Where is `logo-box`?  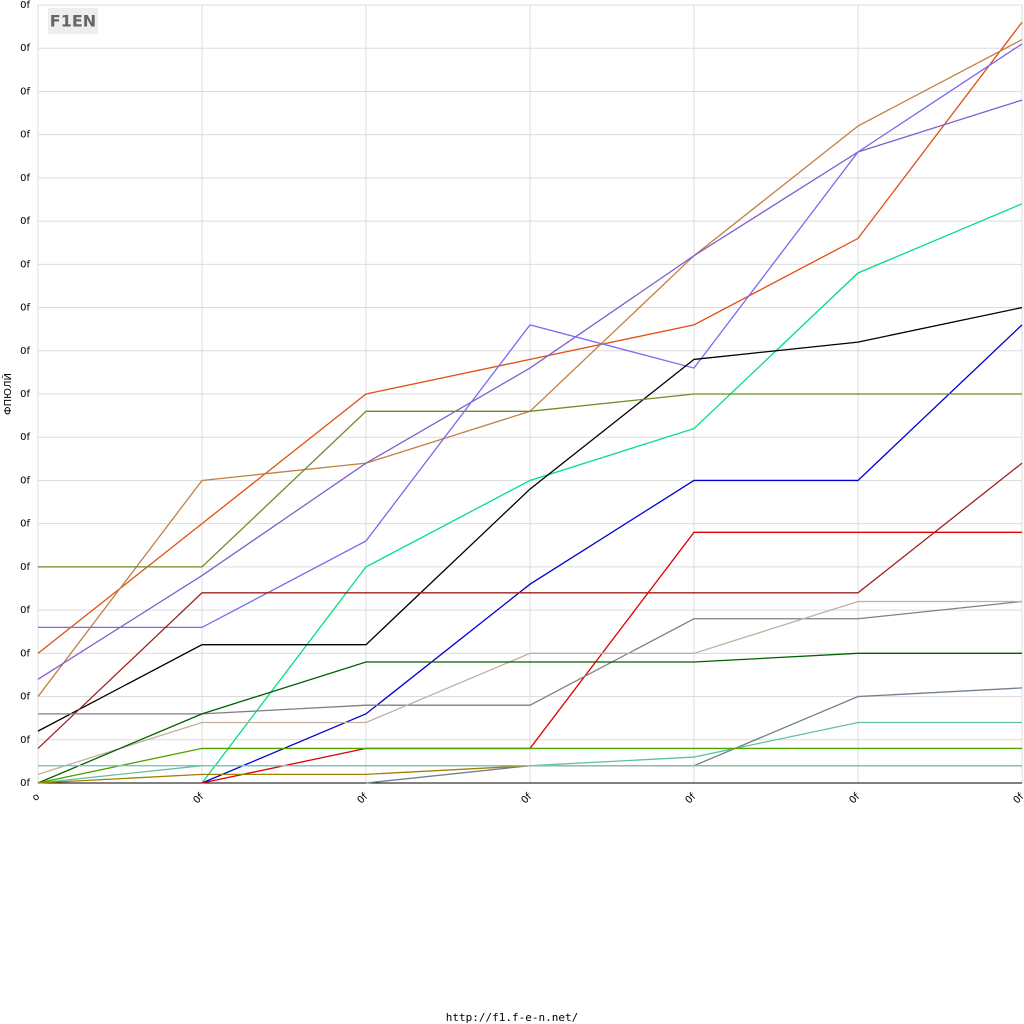 logo-box is located at coordinates (73, 21).